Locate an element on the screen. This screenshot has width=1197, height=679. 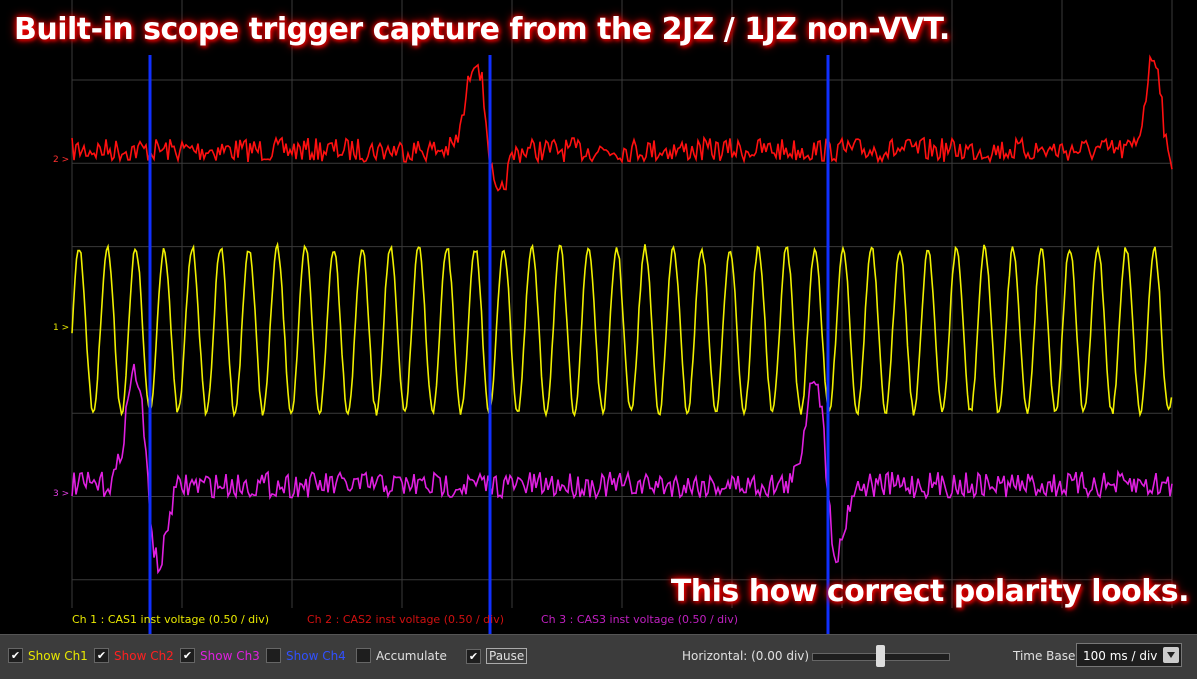
channel-marker: 3 > is located at coordinates (61, 494).